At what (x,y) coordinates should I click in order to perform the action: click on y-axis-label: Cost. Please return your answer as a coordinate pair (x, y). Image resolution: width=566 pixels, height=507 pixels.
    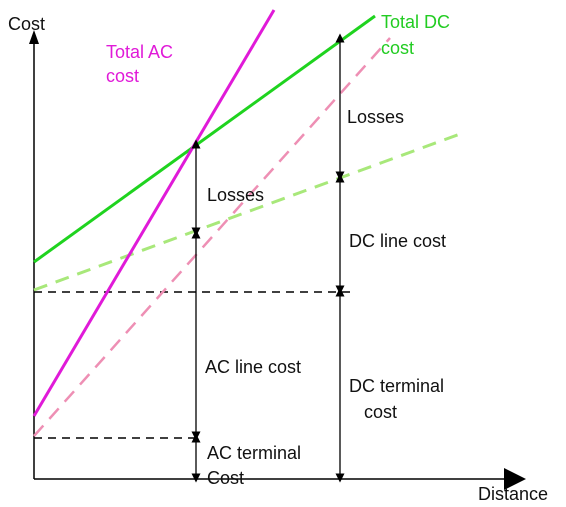
    Looking at the image, I should click on (26, 24).